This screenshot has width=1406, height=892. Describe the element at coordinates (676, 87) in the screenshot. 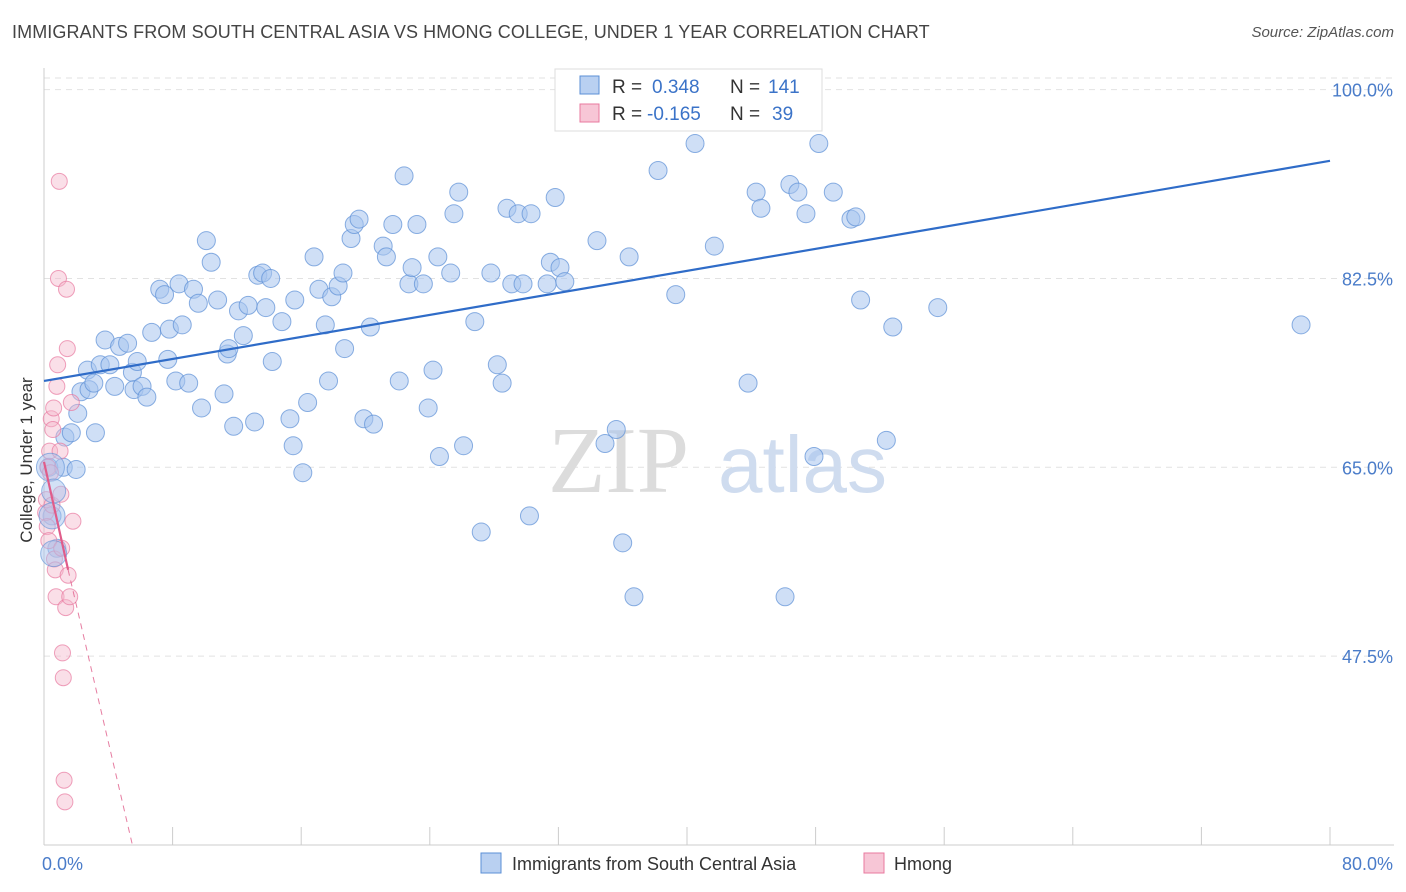

I see `stats-r-value-1: 0.348` at that location.